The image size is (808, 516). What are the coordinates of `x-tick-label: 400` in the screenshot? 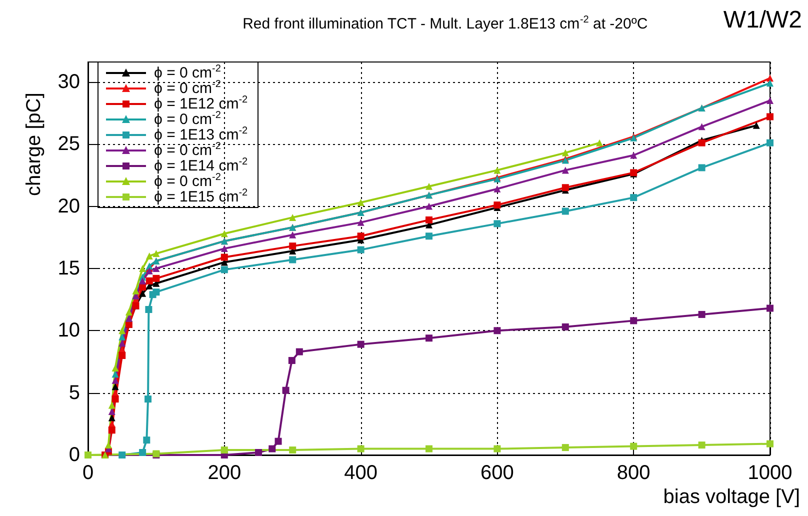 It's located at (361, 473).